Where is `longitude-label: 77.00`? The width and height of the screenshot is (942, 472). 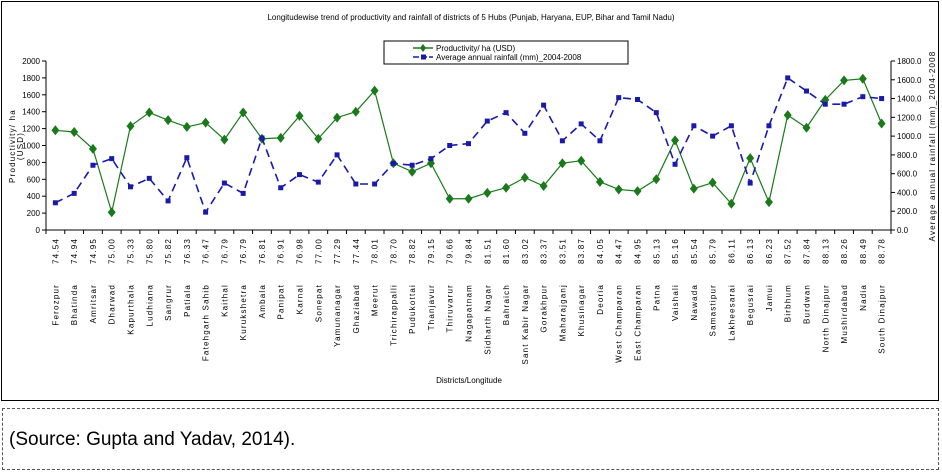 longitude-label: 77.00 is located at coordinates (318, 251).